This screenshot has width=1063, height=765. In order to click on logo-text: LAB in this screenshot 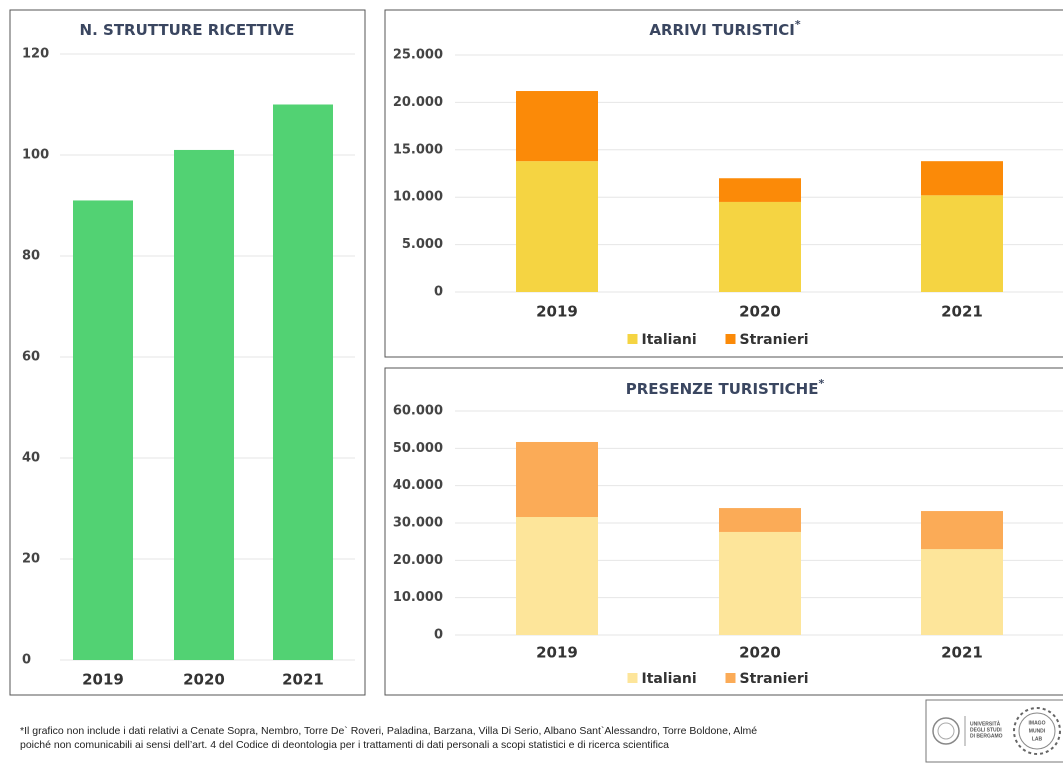, I will do `click(1037, 739)`.